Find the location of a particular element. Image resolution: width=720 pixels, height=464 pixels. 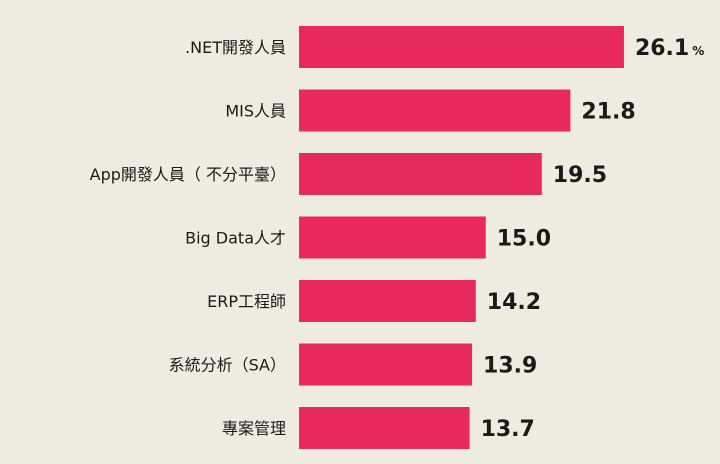

value-label-2: 19.5 is located at coordinates (580, 175).